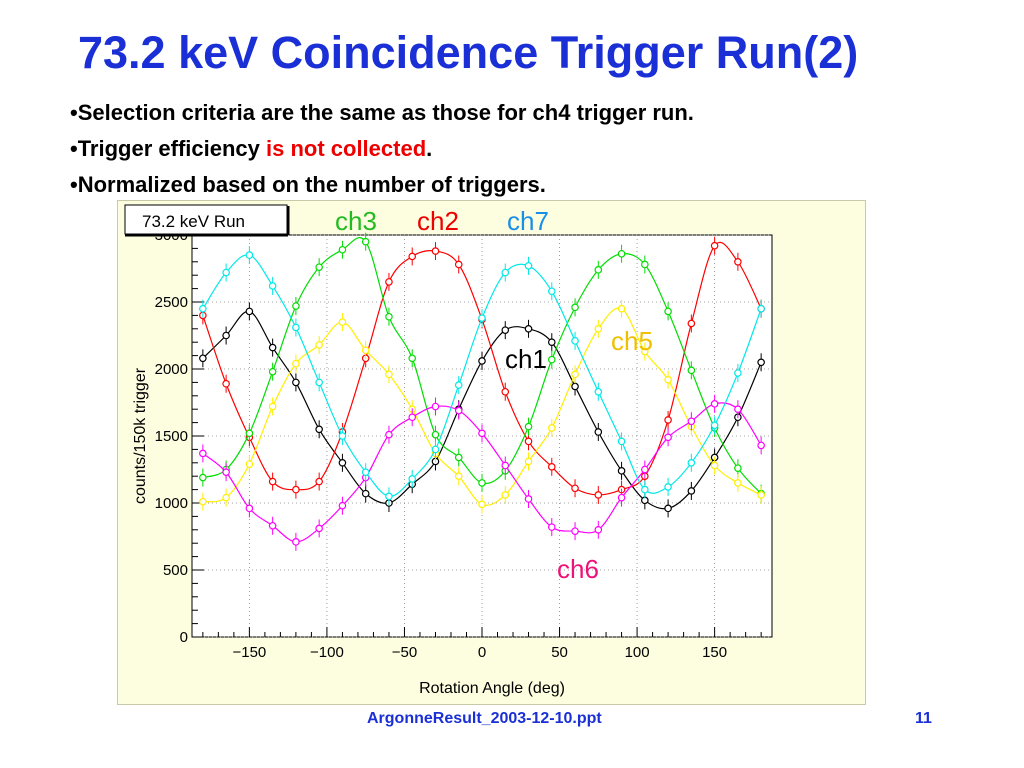 The width and height of the screenshot is (1024, 768). I want to click on x-tick-label: 50, so click(559, 652).